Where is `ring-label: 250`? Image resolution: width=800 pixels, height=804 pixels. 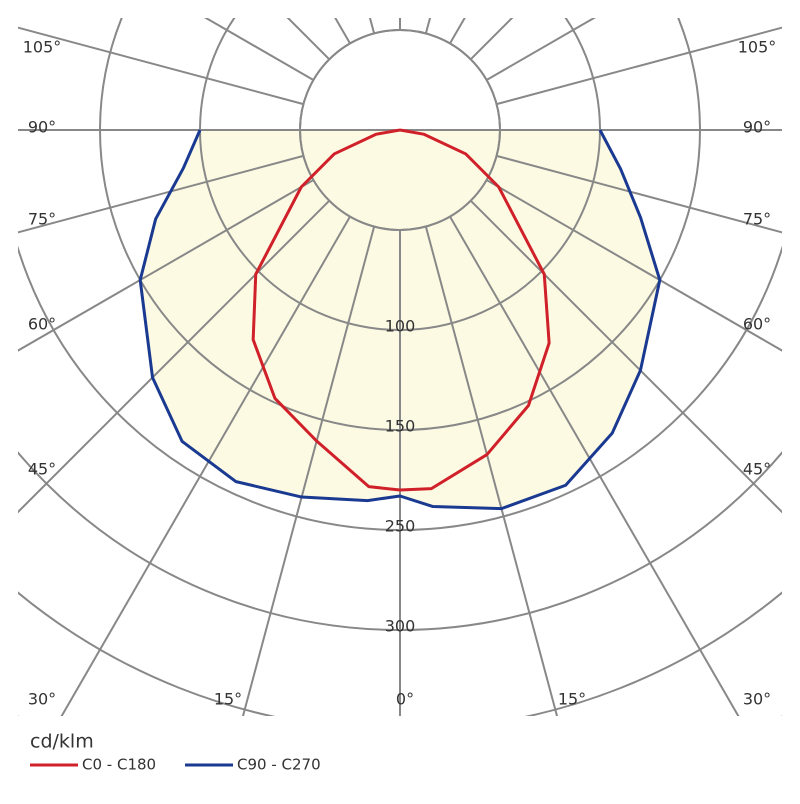 ring-label: 250 is located at coordinates (400, 526).